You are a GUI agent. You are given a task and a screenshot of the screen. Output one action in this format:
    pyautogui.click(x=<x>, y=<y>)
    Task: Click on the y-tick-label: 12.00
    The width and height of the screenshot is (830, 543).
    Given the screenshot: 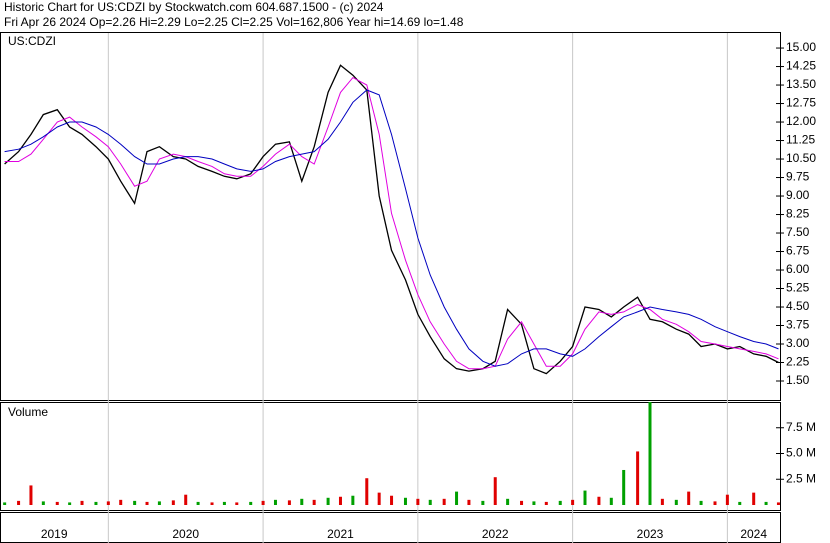 What is the action you would take?
    pyautogui.click(x=801, y=121)
    